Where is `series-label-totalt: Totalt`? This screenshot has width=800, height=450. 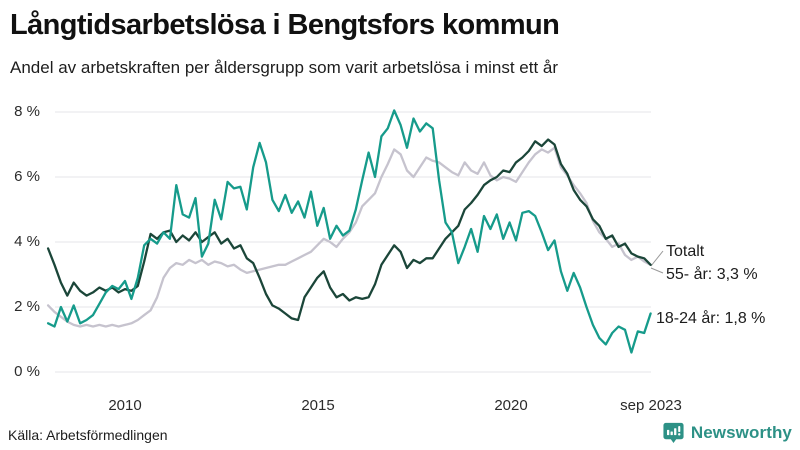 series-label-totalt: Totalt is located at coordinates (685, 251).